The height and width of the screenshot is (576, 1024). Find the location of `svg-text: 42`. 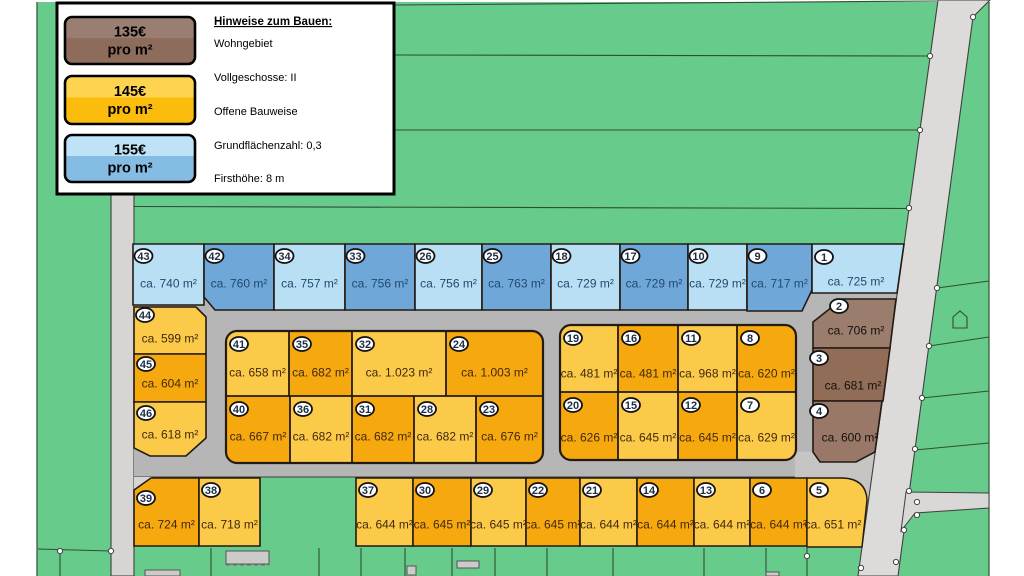

svg-text: 42 is located at coordinates (214, 257).